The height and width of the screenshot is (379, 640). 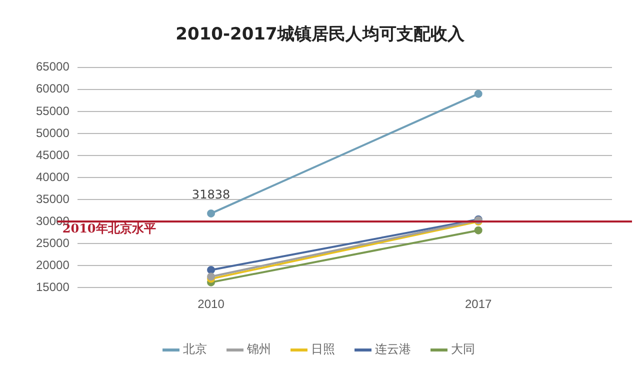 What do you see at coordinates (53, 287) in the screenshot?
I see `y-tick-label: 15000` at bounding box center [53, 287].